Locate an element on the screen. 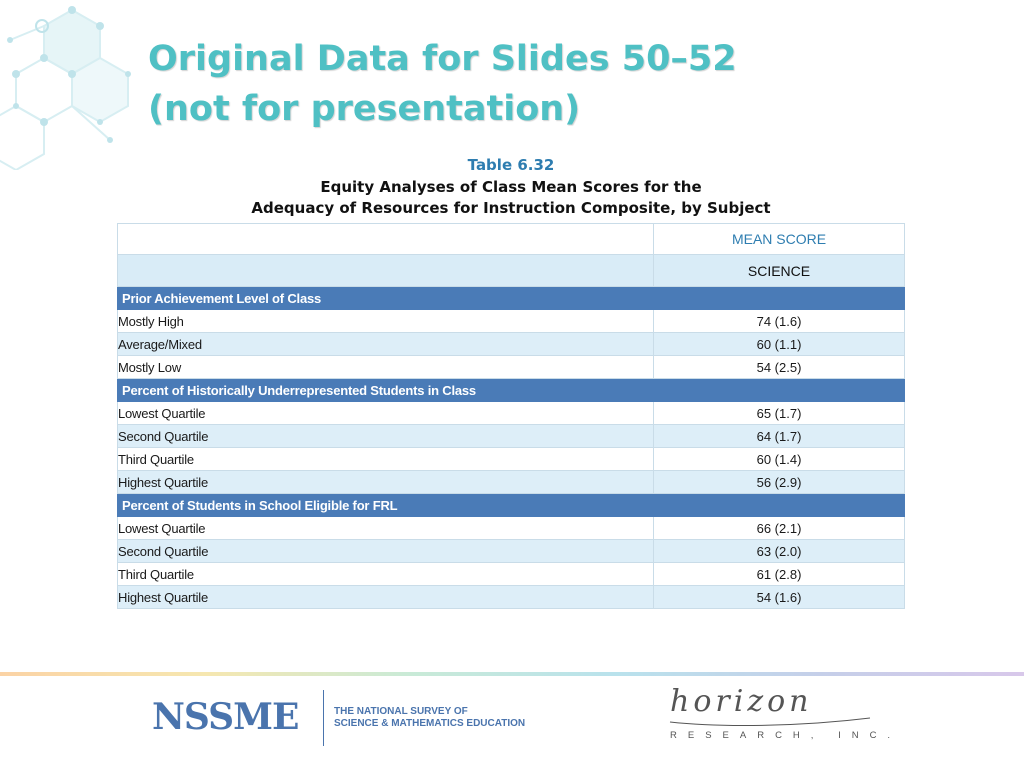 Image resolution: width=1024 pixels, height=768 pixels. horizon-logo: horizon is located at coordinates (741, 701).